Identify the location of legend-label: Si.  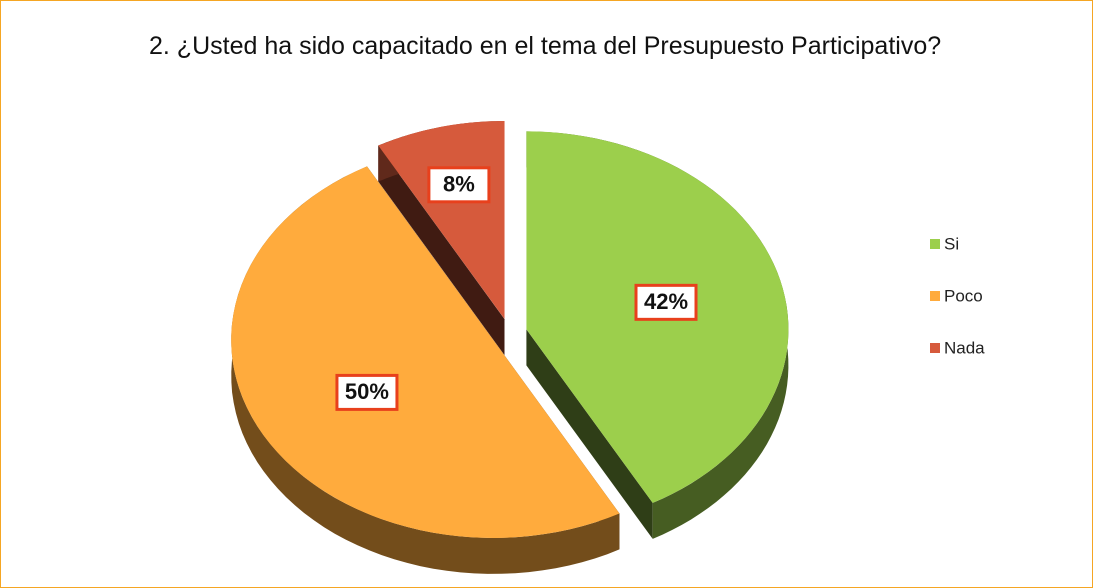
(951, 243).